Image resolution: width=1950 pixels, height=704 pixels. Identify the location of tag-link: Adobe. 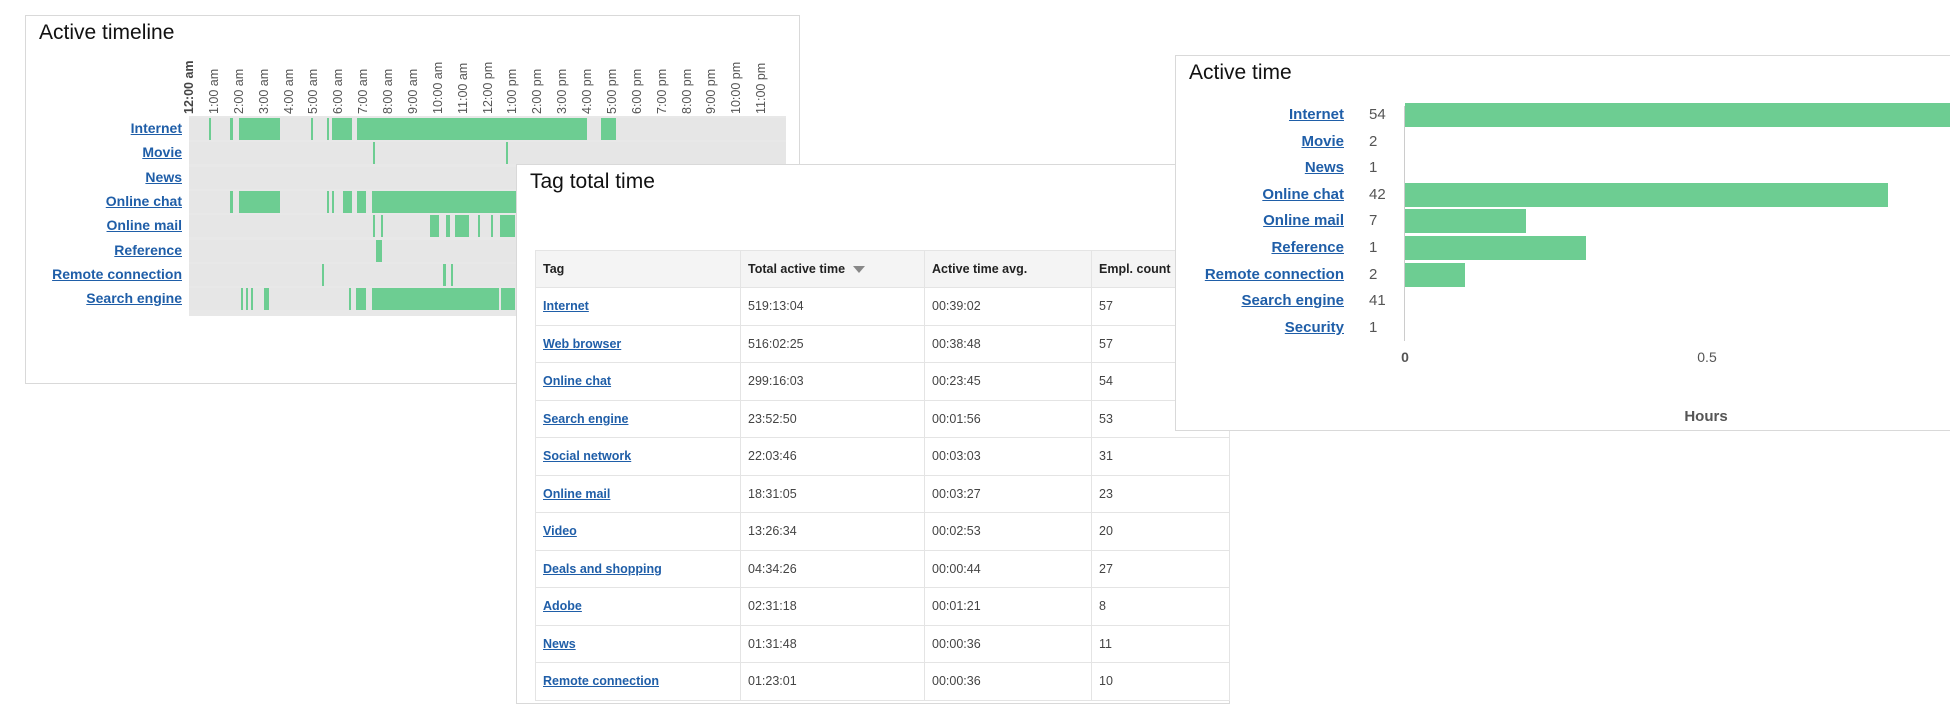
(562, 606).